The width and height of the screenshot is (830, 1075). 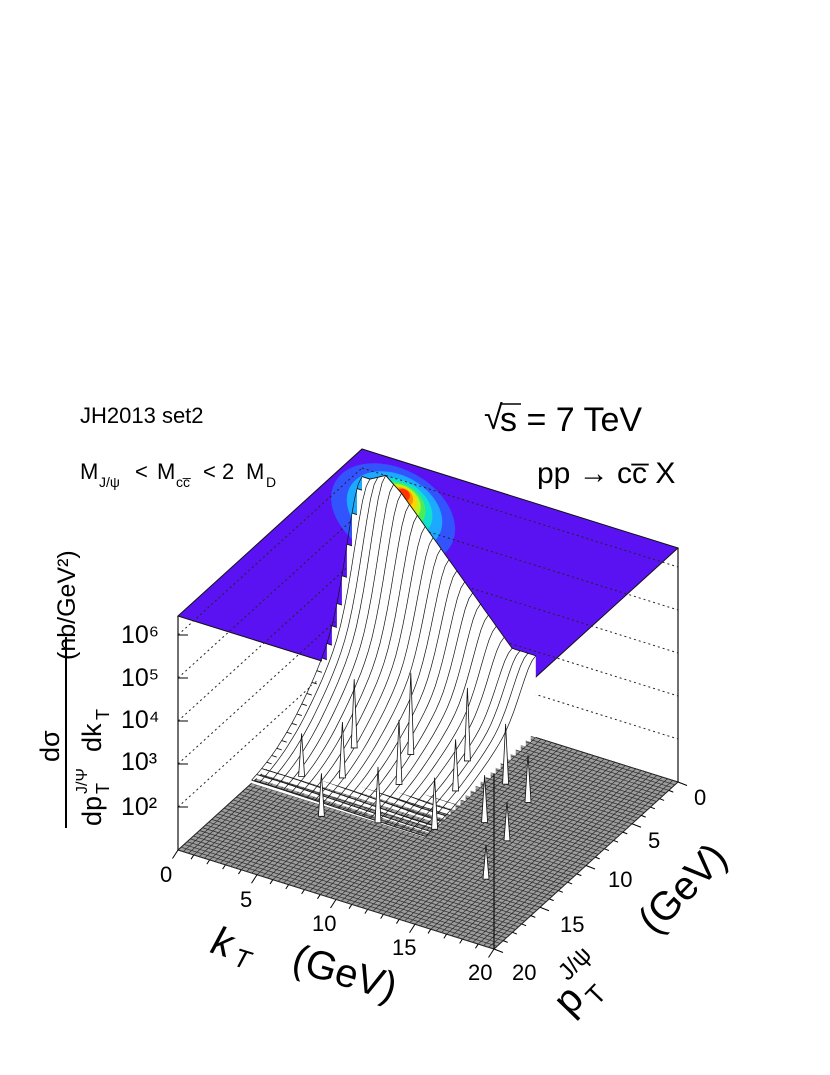 I want to click on z-tick-label-1e4: 10⁴, so click(x=140, y=720).